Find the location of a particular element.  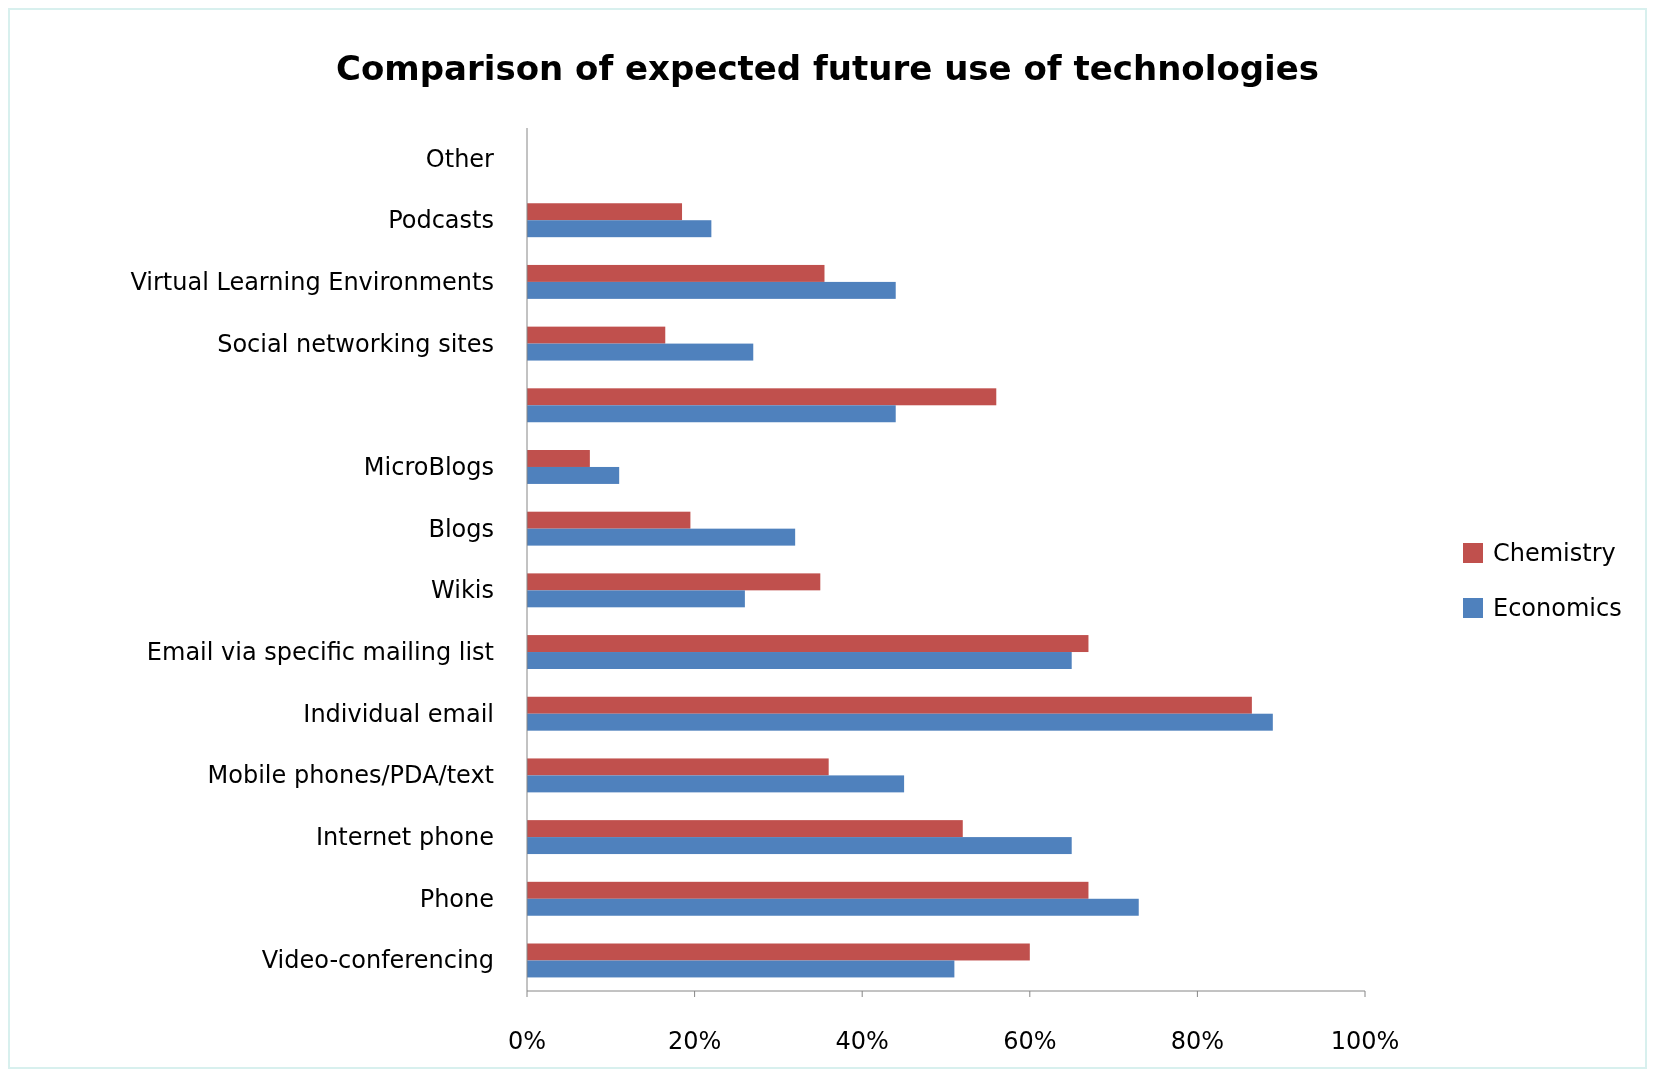

y-tick-label: Podcasts is located at coordinates (441, 220).